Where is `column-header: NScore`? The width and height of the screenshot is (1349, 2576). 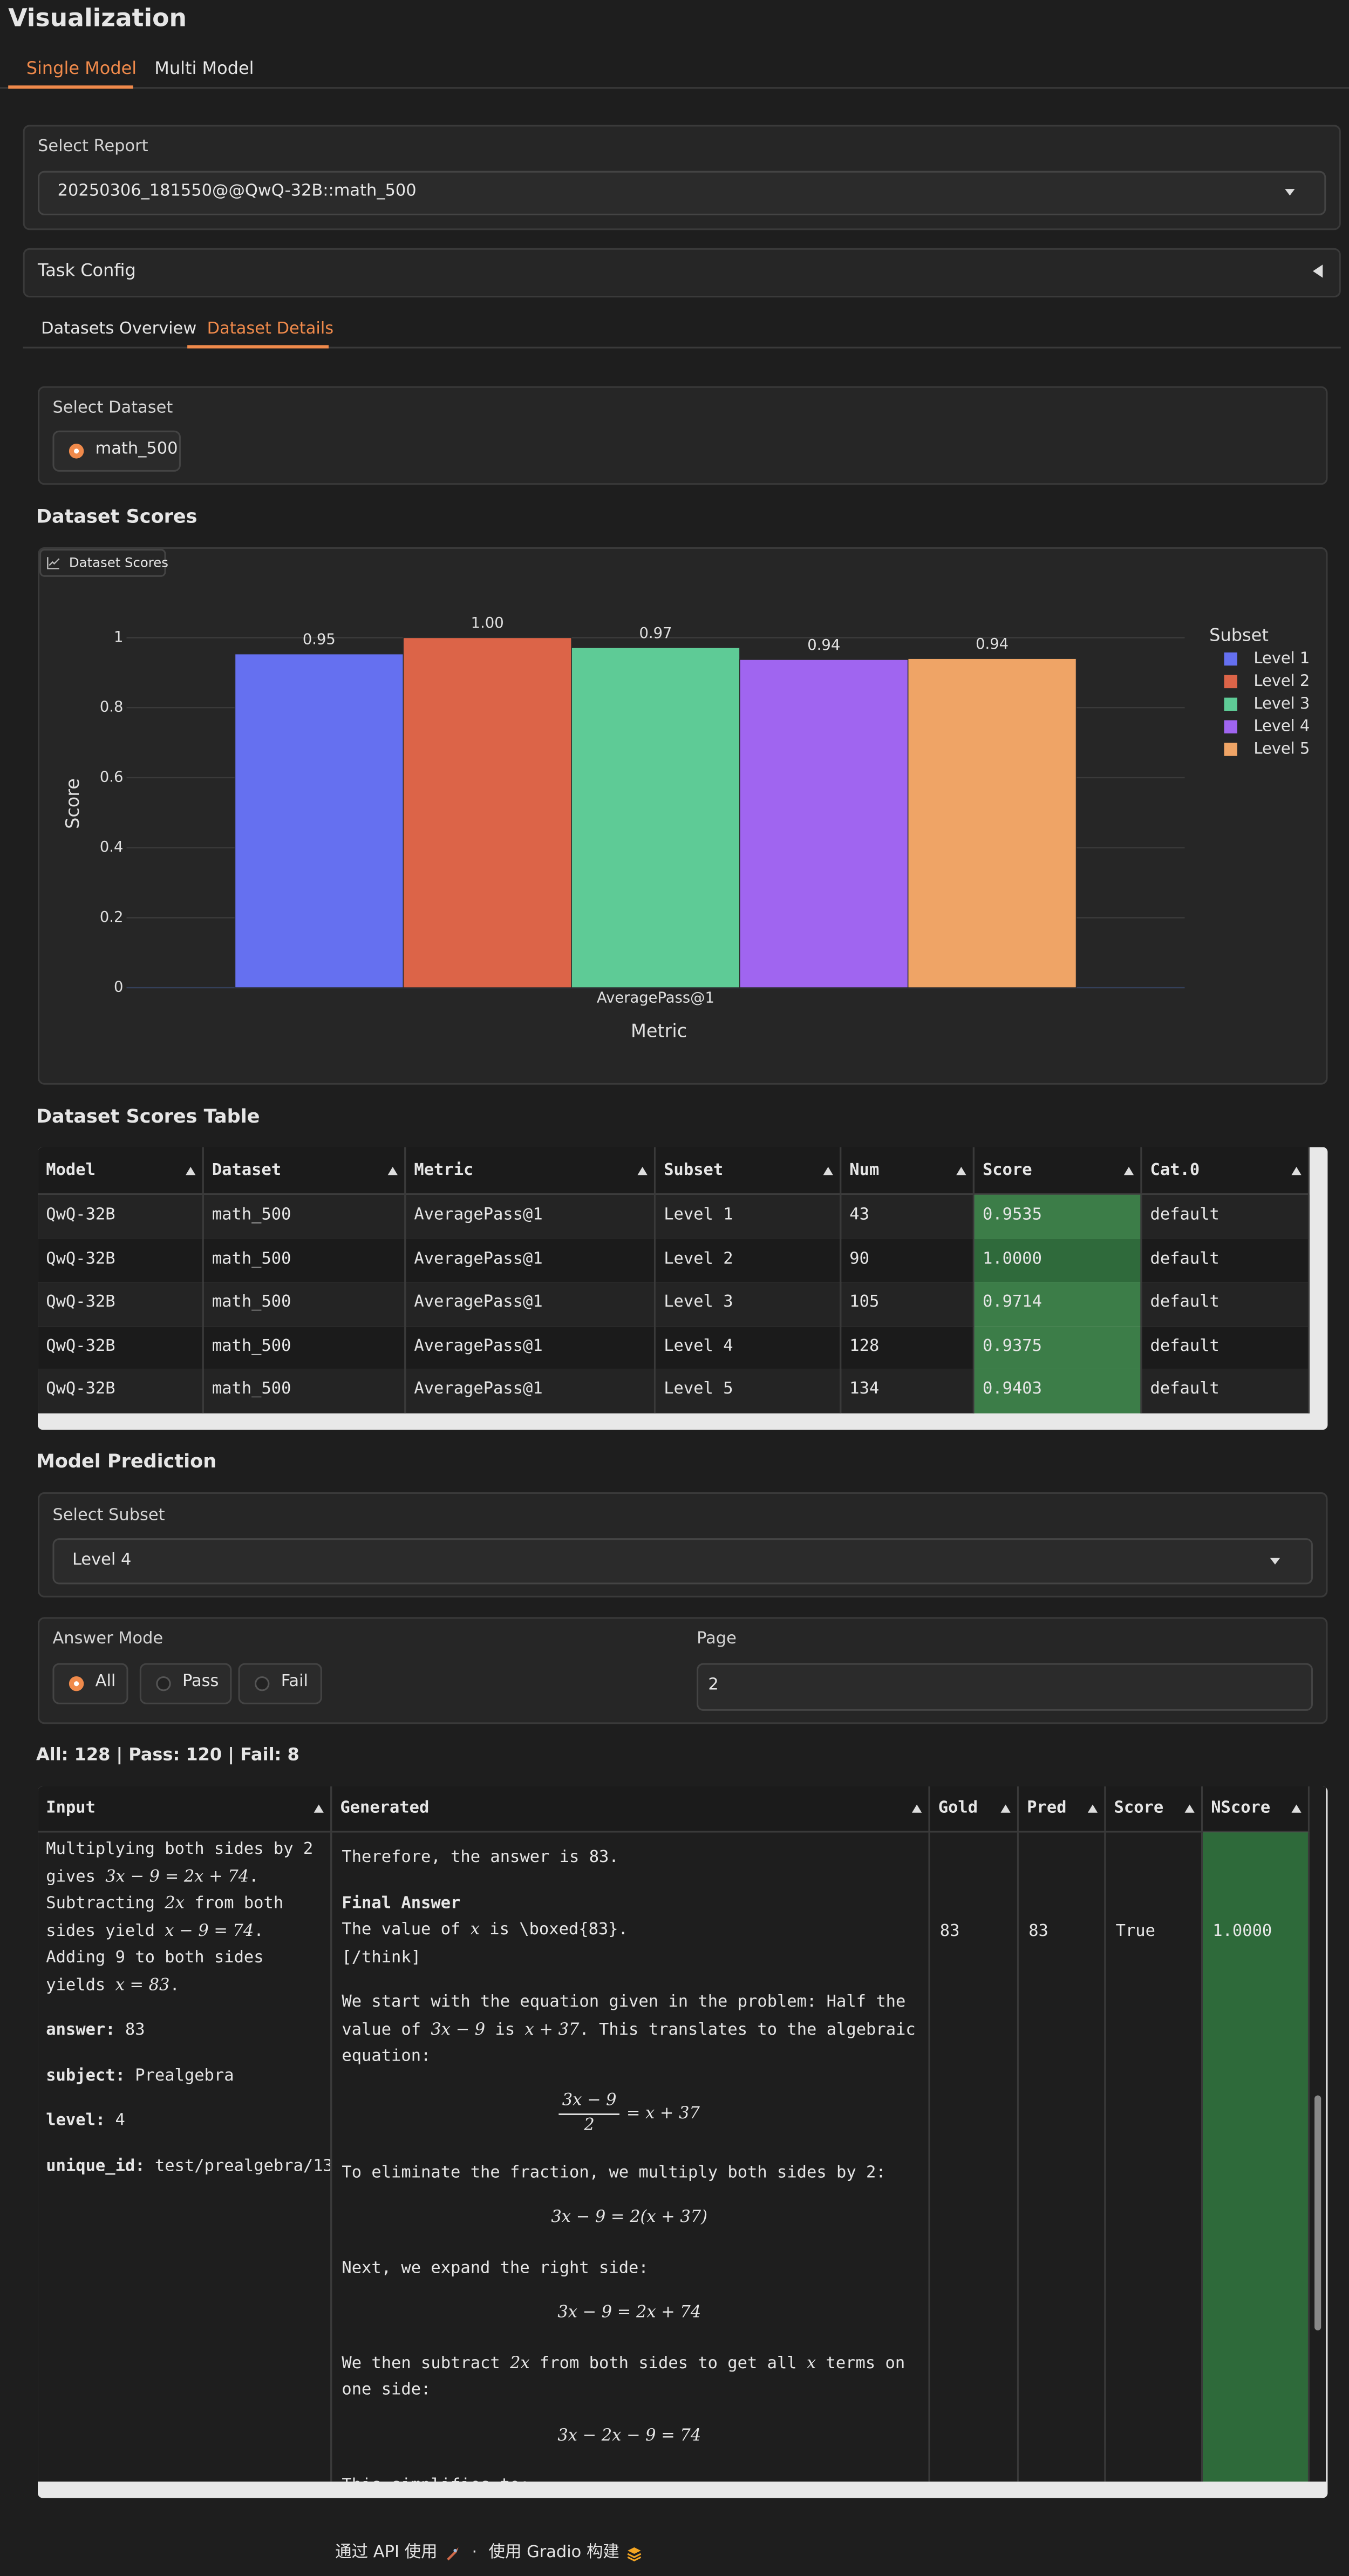
column-header: NScore is located at coordinates (1256, 1809).